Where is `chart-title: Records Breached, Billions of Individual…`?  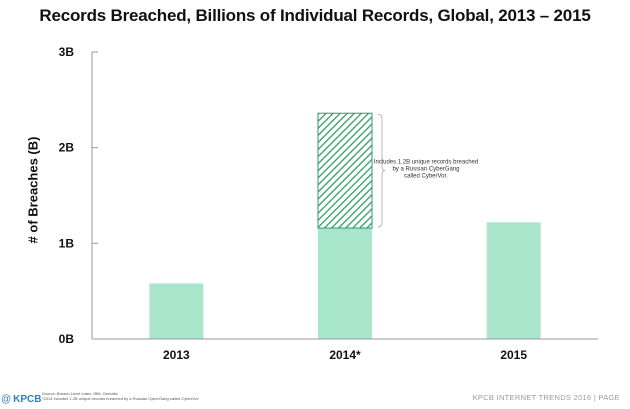 chart-title: Records Breached, Billions of Individual… is located at coordinates (315, 15).